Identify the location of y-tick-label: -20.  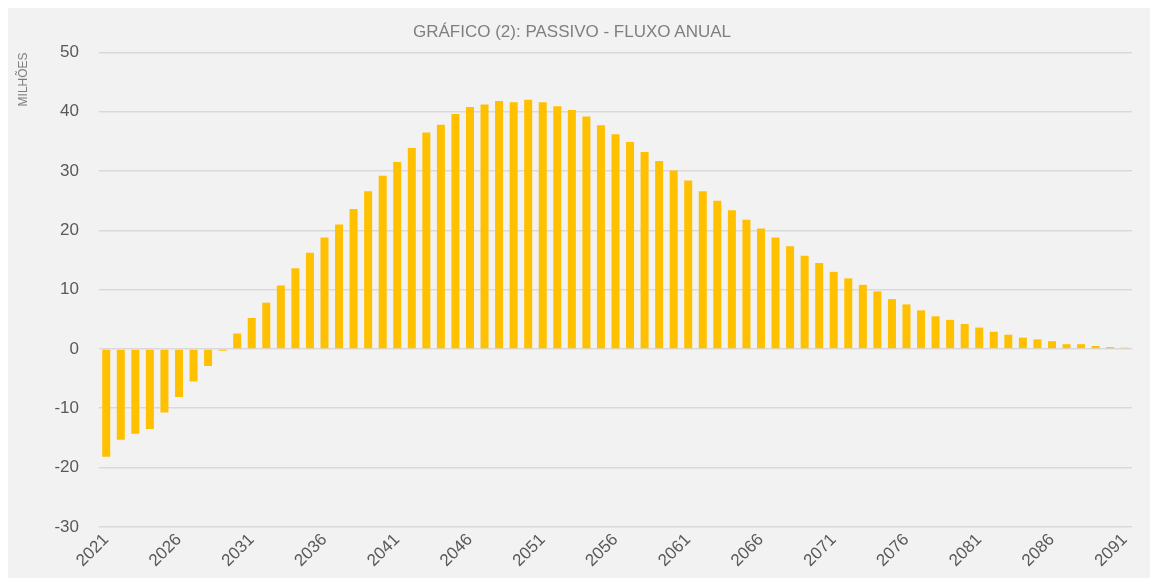
(66, 467).